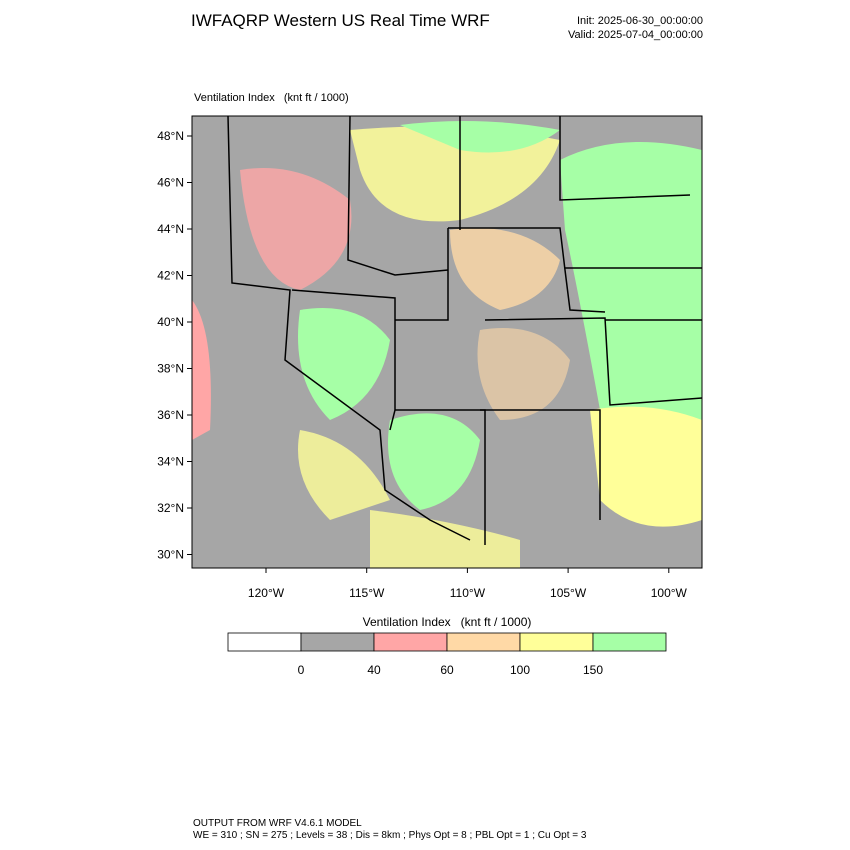 The height and width of the screenshot is (850, 850). I want to click on lat-label: 34°N, so click(170, 462).